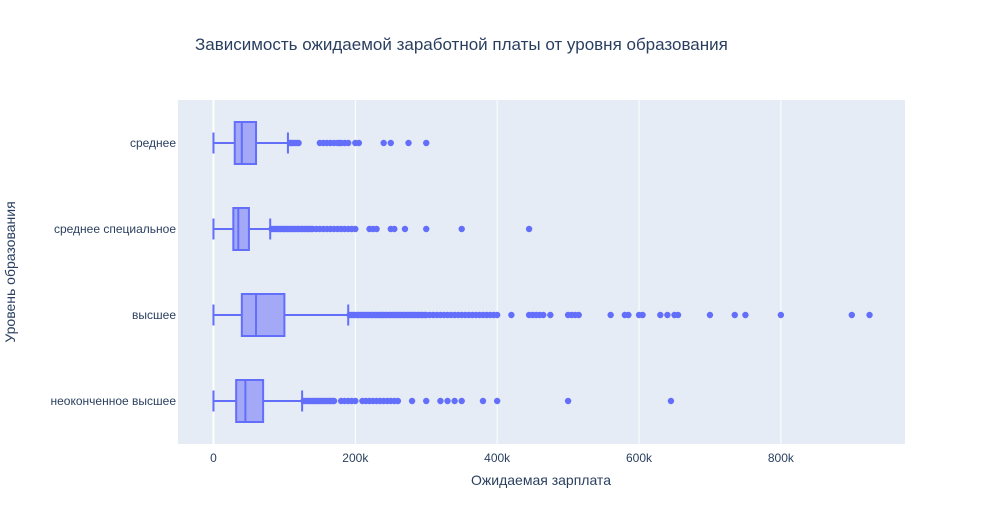 The height and width of the screenshot is (525, 985). Describe the element at coordinates (355, 458) in the screenshot. I see `x-tick-label: 200k` at that location.